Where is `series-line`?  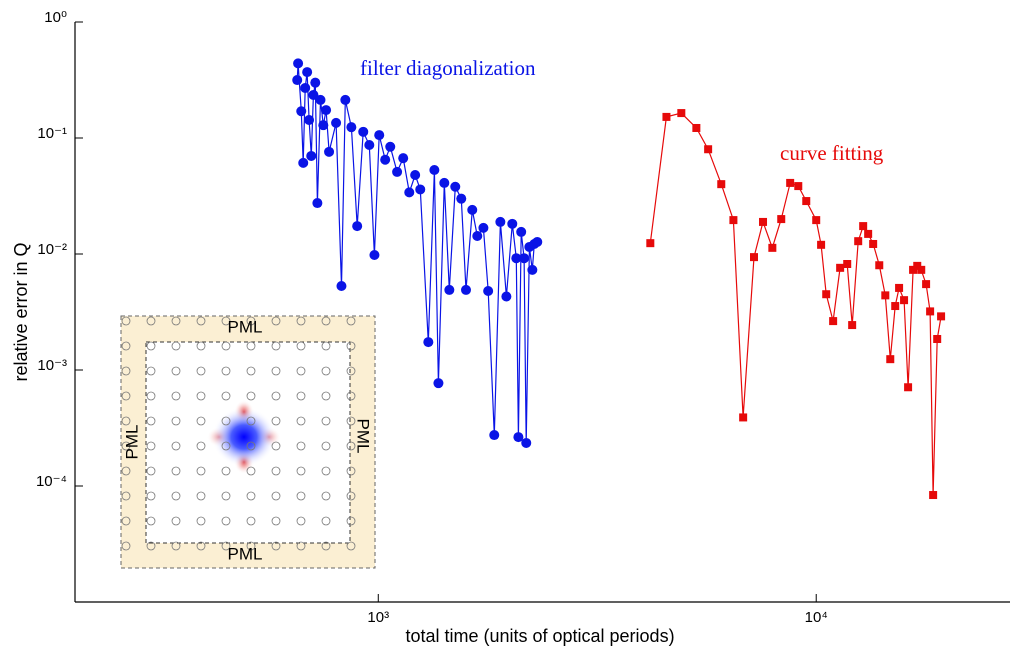
series-line is located at coordinates (417, 253).